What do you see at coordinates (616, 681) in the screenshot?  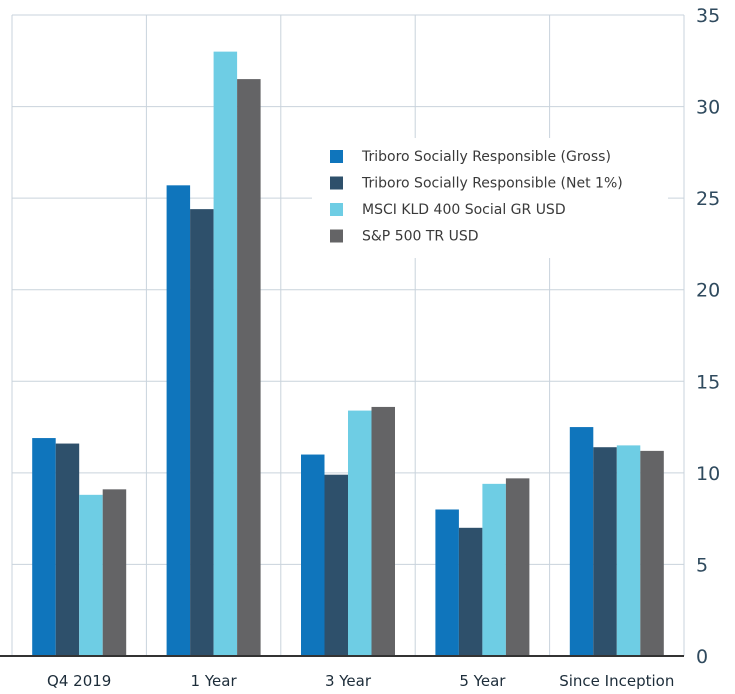 I see `x-tick-label: Since Inception` at bounding box center [616, 681].